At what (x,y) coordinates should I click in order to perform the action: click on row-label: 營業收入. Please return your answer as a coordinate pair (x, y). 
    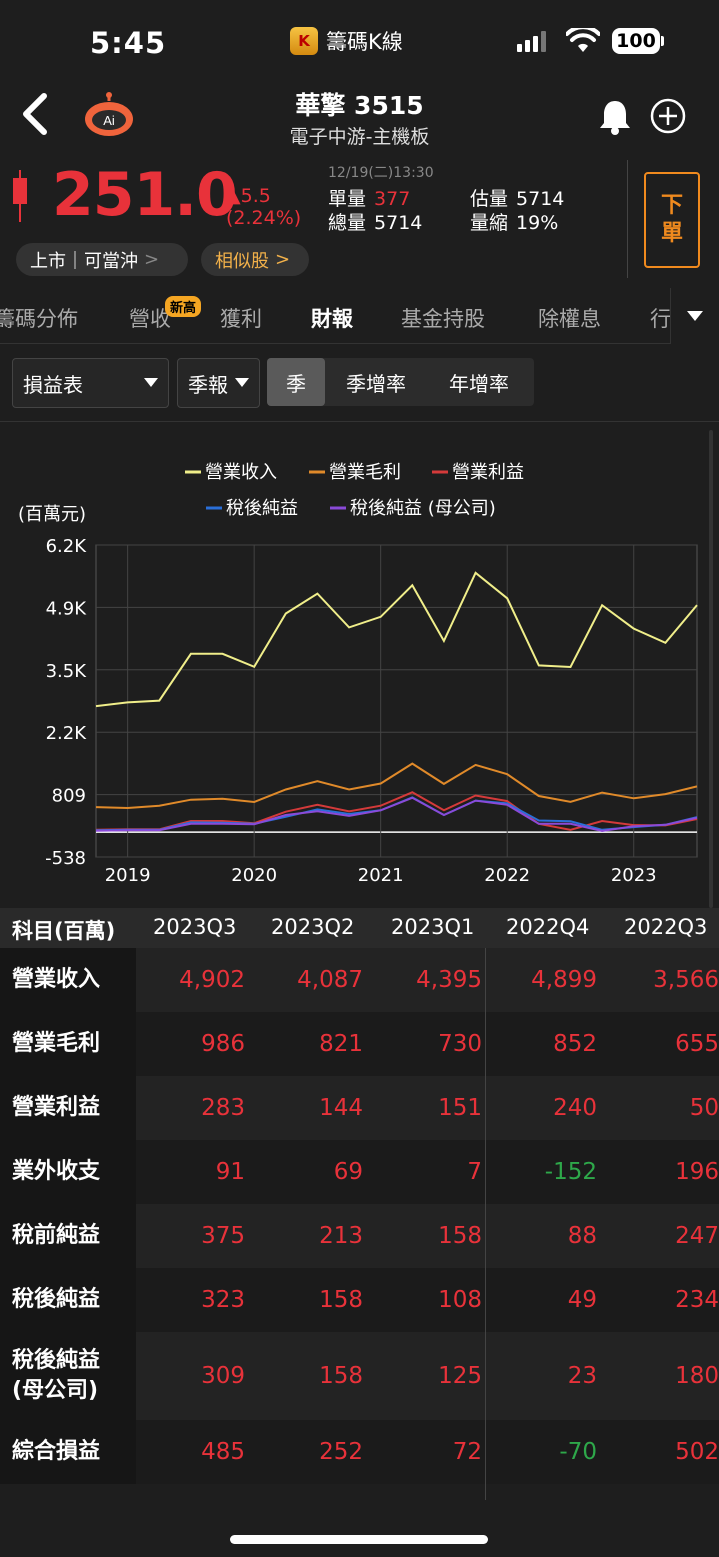
    Looking at the image, I should click on (68, 980).